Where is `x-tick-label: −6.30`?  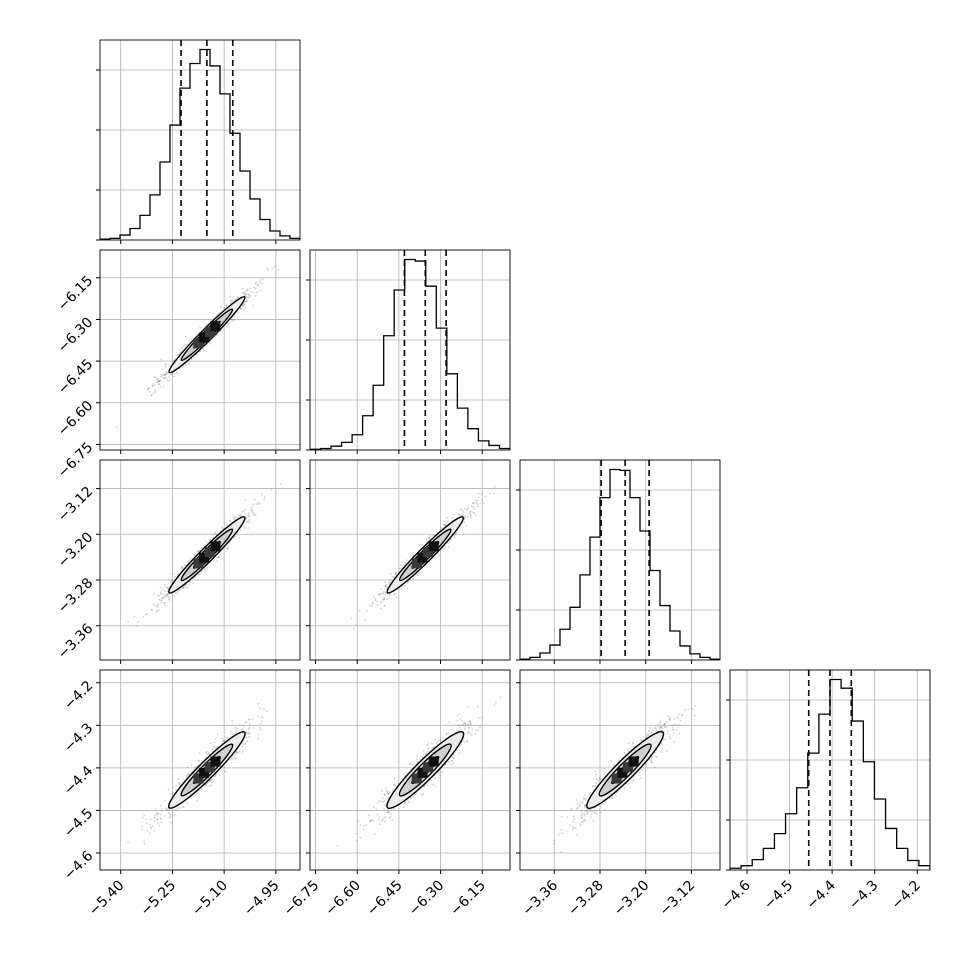
x-tick-label: −6.30 is located at coordinates (427, 899).